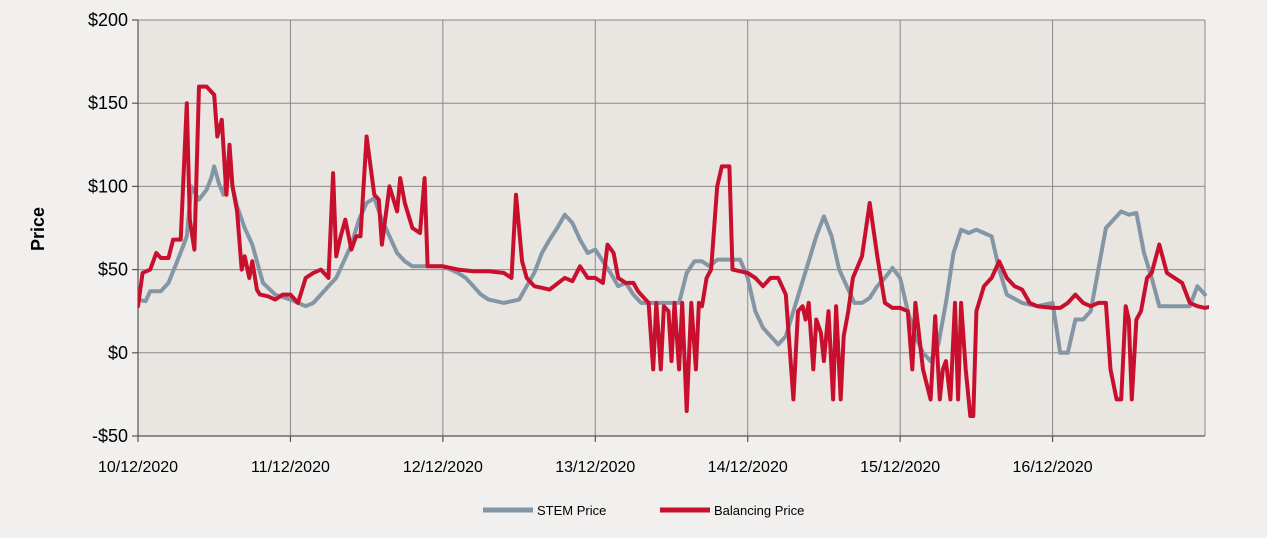 Image resolution: width=1267 pixels, height=543 pixels. What do you see at coordinates (108, 186) in the screenshot?
I see `y-tick-label: $100` at bounding box center [108, 186].